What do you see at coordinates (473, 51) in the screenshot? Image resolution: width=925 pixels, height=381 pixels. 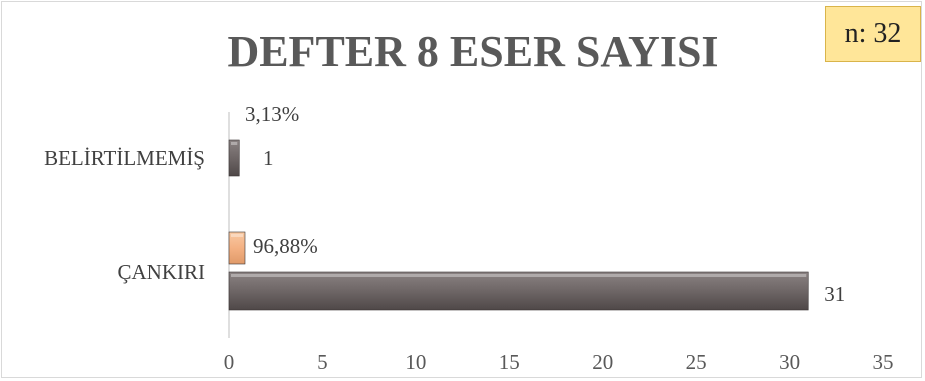 I see `chart-title: DEFTER 8 ESER SAYISI` at bounding box center [473, 51].